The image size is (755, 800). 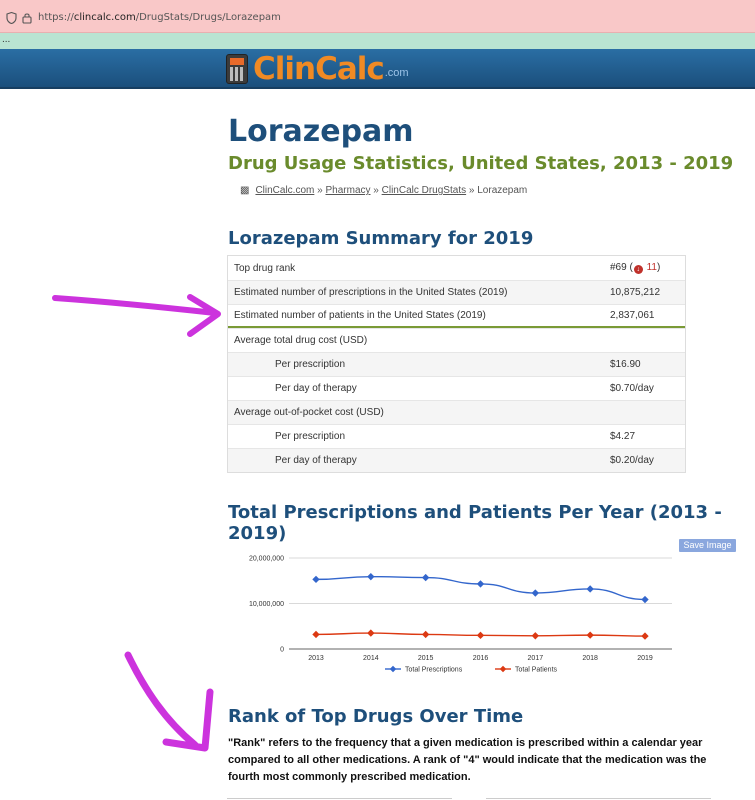 What do you see at coordinates (635, 292) in the screenshot?
I see `row-value: 10,875,212` at bounding box center [635, 292].